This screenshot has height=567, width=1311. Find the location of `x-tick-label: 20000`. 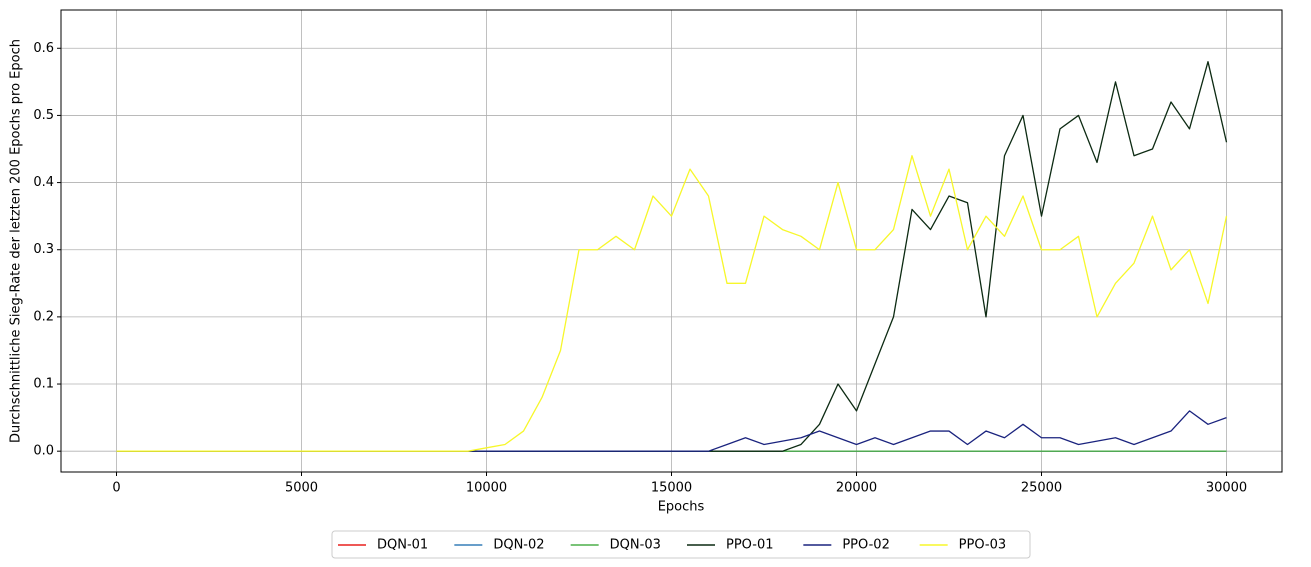

x-tick-label: 20000 is located at coordinates (856, 488).